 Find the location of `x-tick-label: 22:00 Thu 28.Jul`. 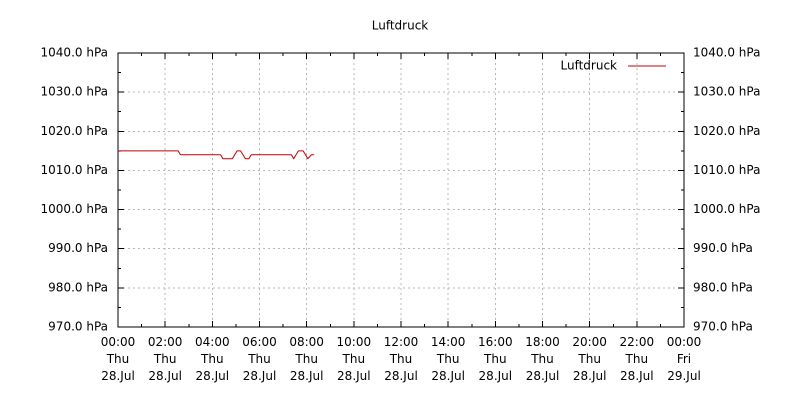

x-tick-label: 22:00 Thu 28.Jul is located at coordinates (637, 359).